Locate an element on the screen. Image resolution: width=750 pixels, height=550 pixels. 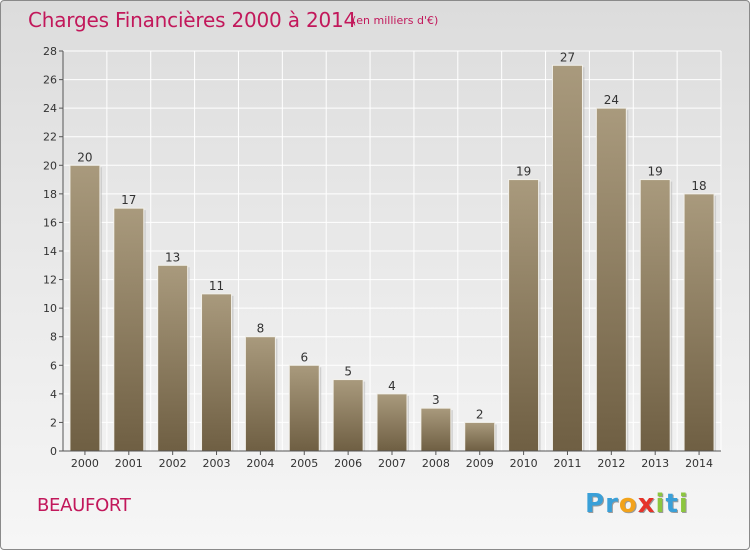
y-tick-label: 8 is located at coordinates (53, 337).